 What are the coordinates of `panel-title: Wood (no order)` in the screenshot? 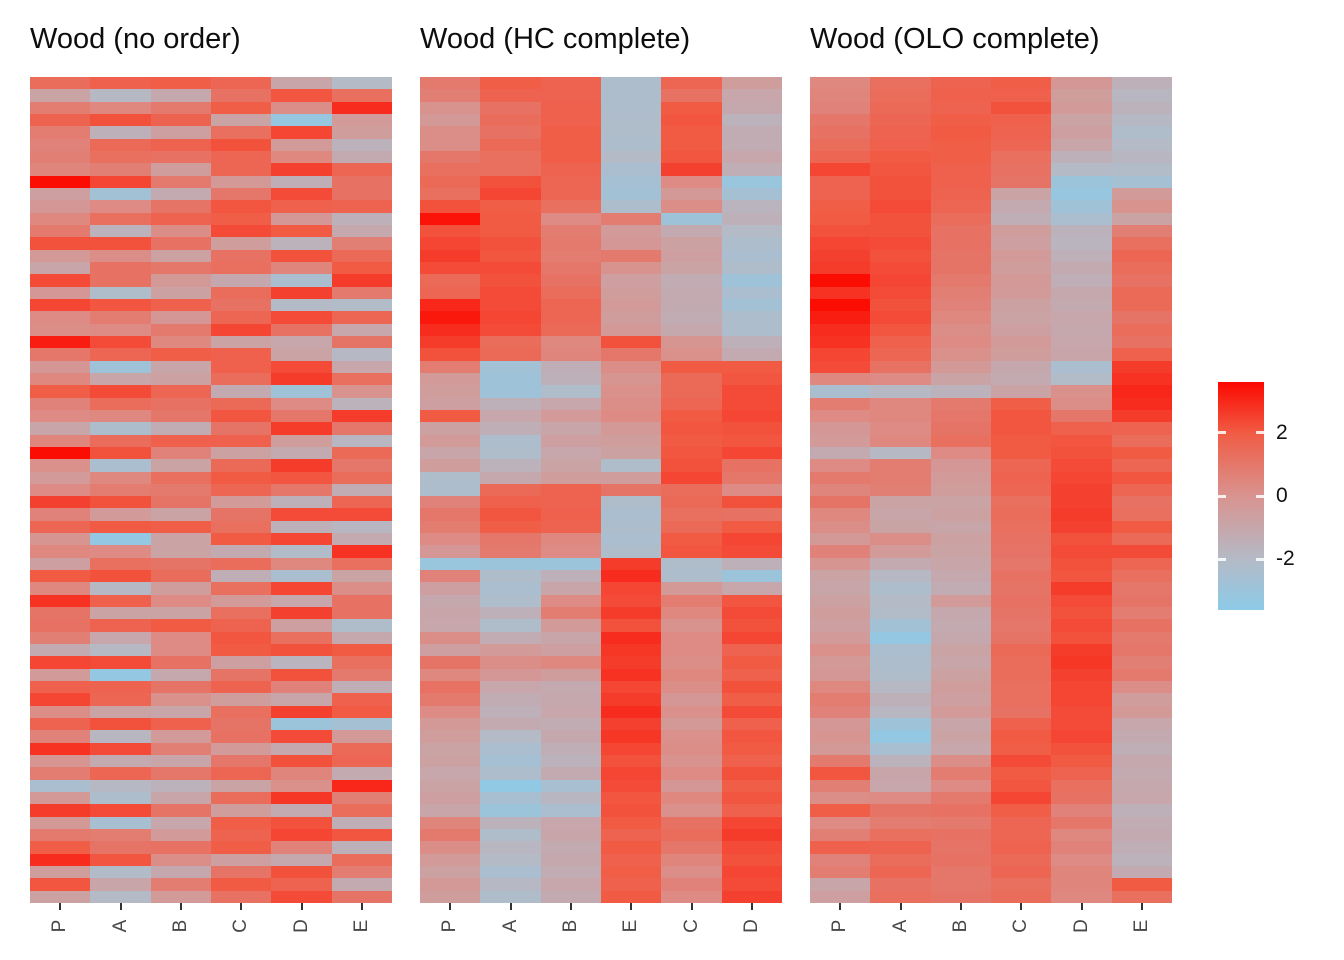 It's located at (135, 39).